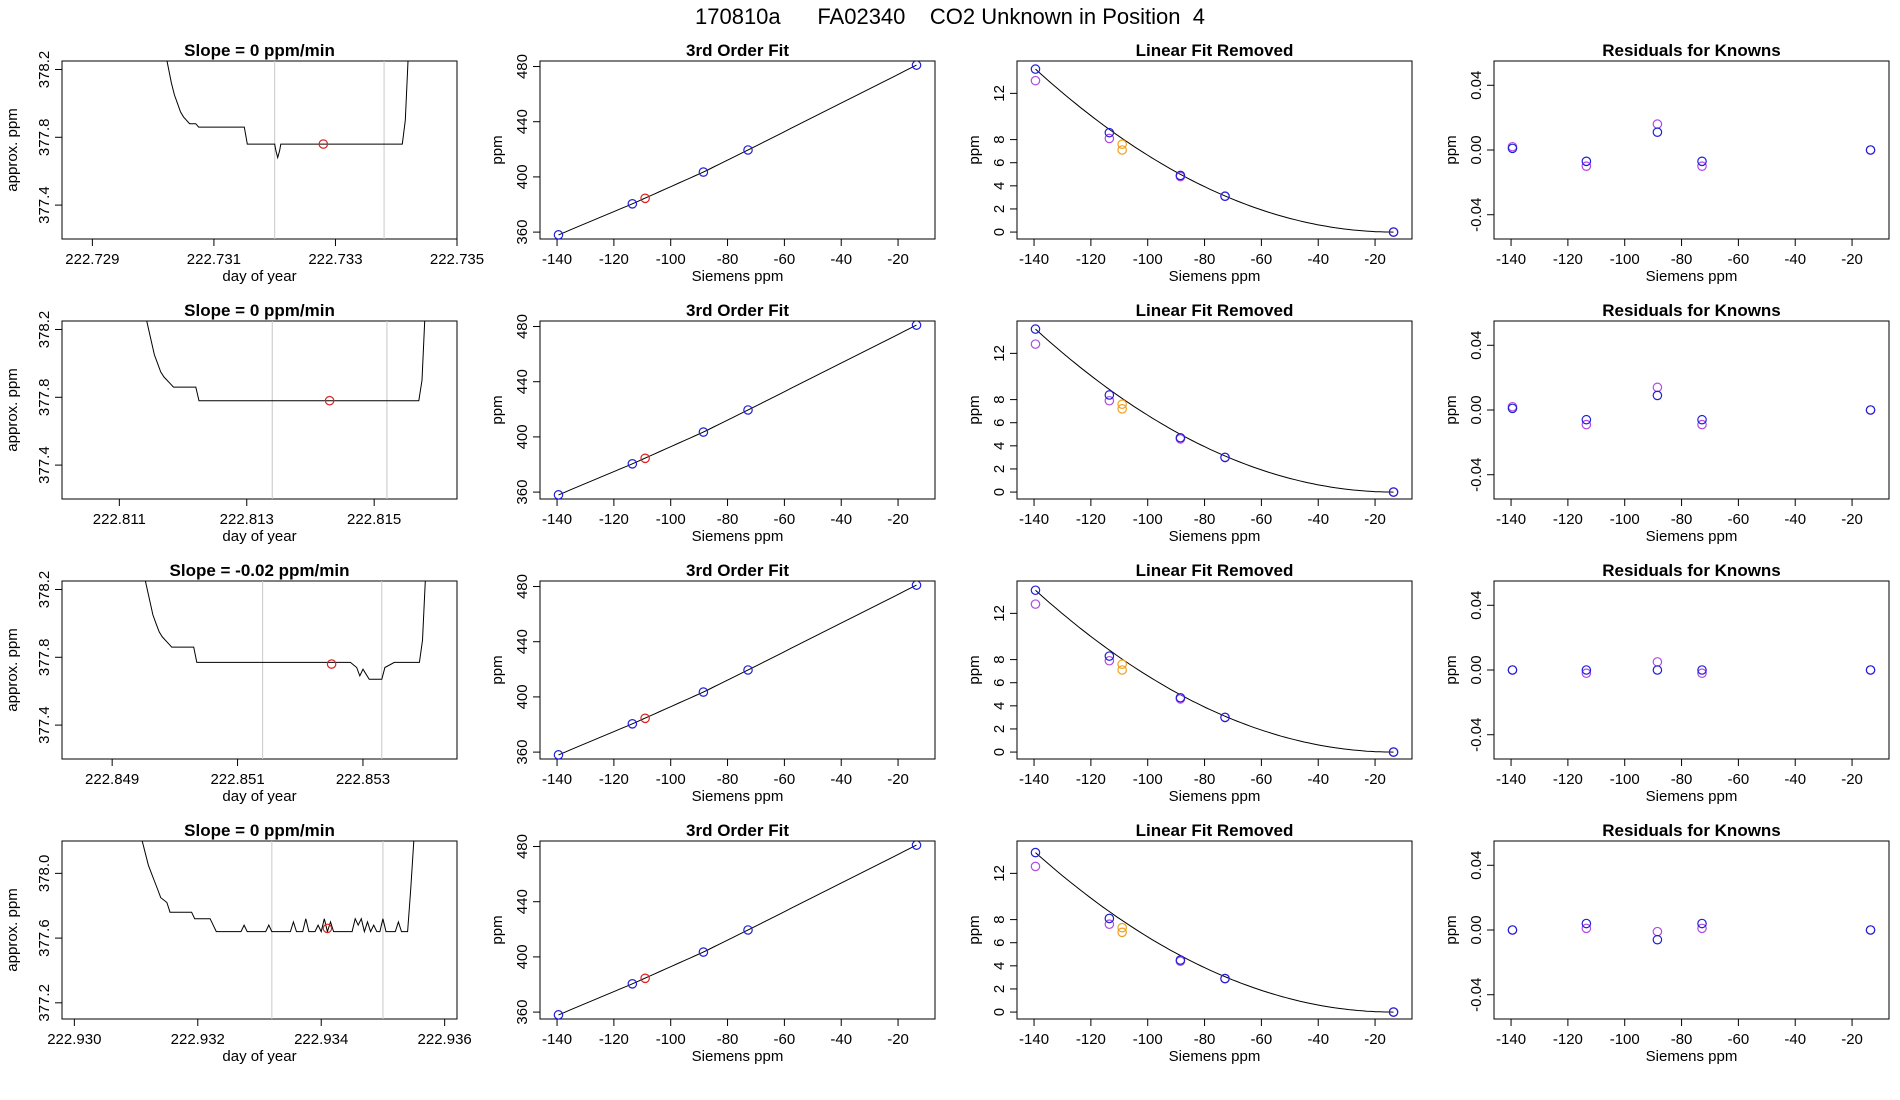 The image size is (1900, 1100). I want to click on x-tick-label: 222.813, so click(247, 519).